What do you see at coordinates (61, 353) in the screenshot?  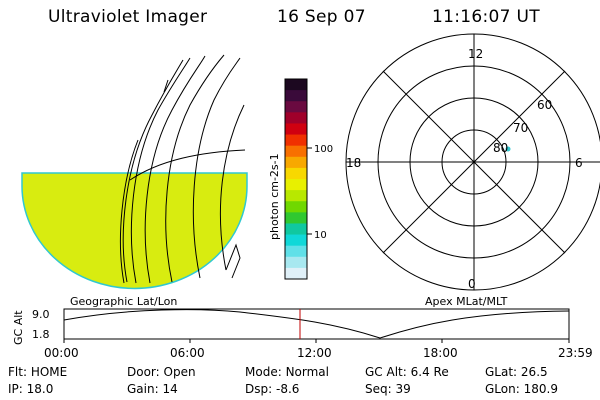 I see `altitude-xtick-0000: 00:00` at bounding box center [61, 353].